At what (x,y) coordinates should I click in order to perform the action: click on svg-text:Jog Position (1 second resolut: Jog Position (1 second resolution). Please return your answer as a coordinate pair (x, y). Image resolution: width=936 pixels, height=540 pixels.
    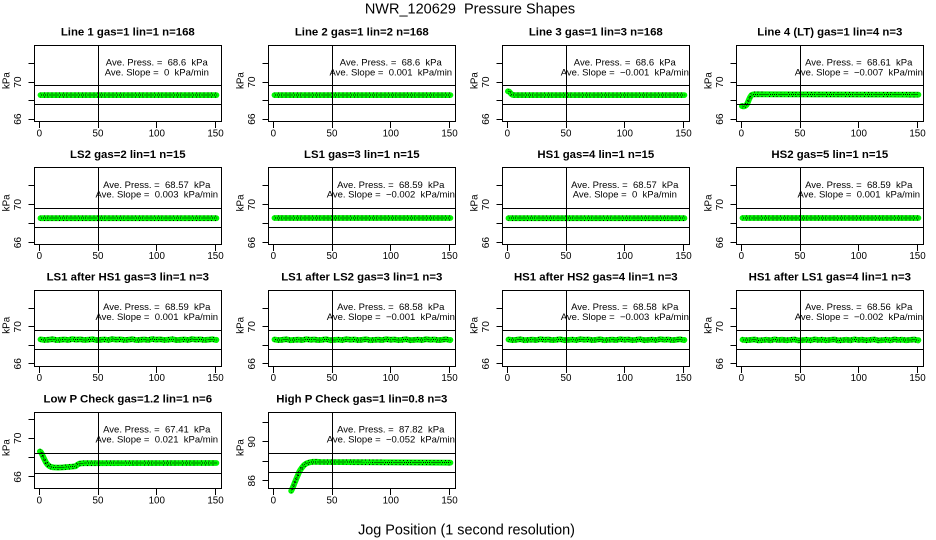
    Looking at the image, I should click on (466, 531).